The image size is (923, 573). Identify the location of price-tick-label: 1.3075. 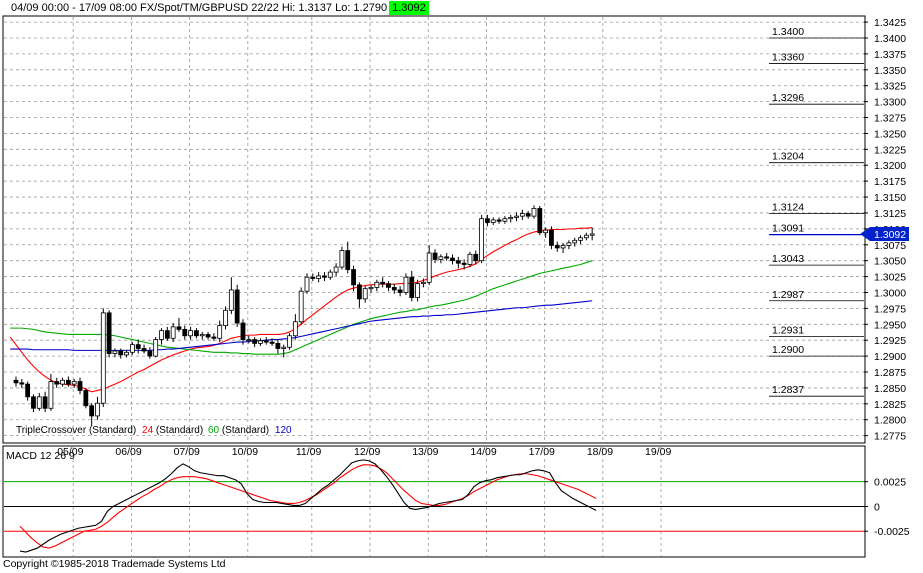
(890, 246).